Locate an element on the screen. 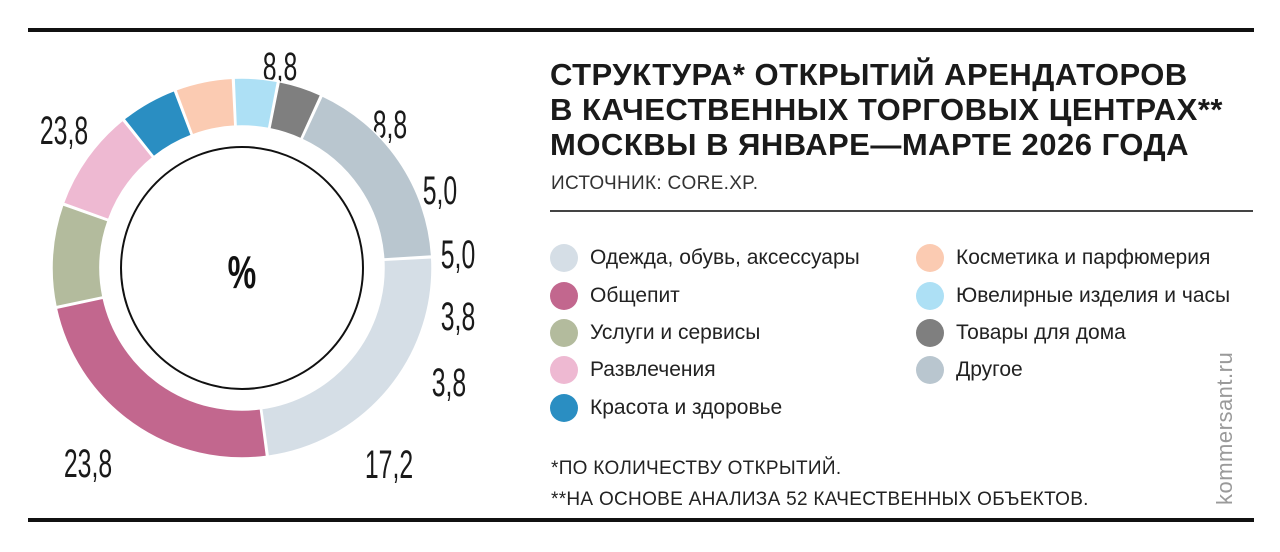 This screenshot has height=552, width=1280. legend-label: Ювелирные изделия и часы is located at coordinates (1093, 295).